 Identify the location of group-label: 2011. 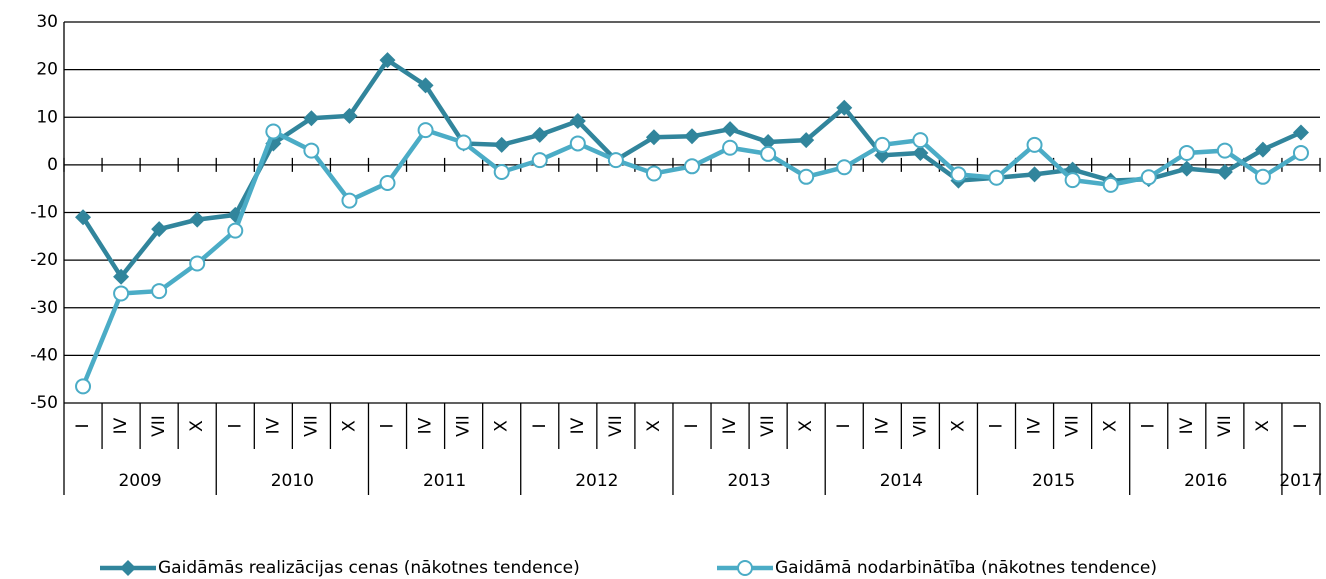
(444, 481).